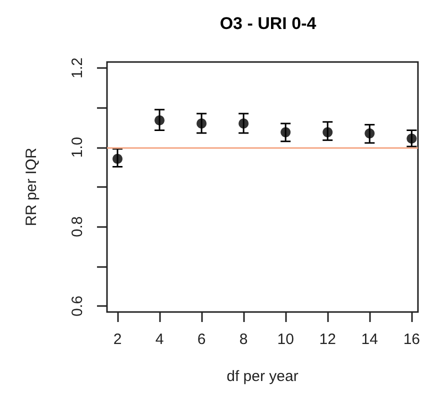 This screenshot has width=423, height=409. Describe the element at coordinates (268, 23) in the screenshot. I see `chart-title: O3 - URI 0-4` at that location.